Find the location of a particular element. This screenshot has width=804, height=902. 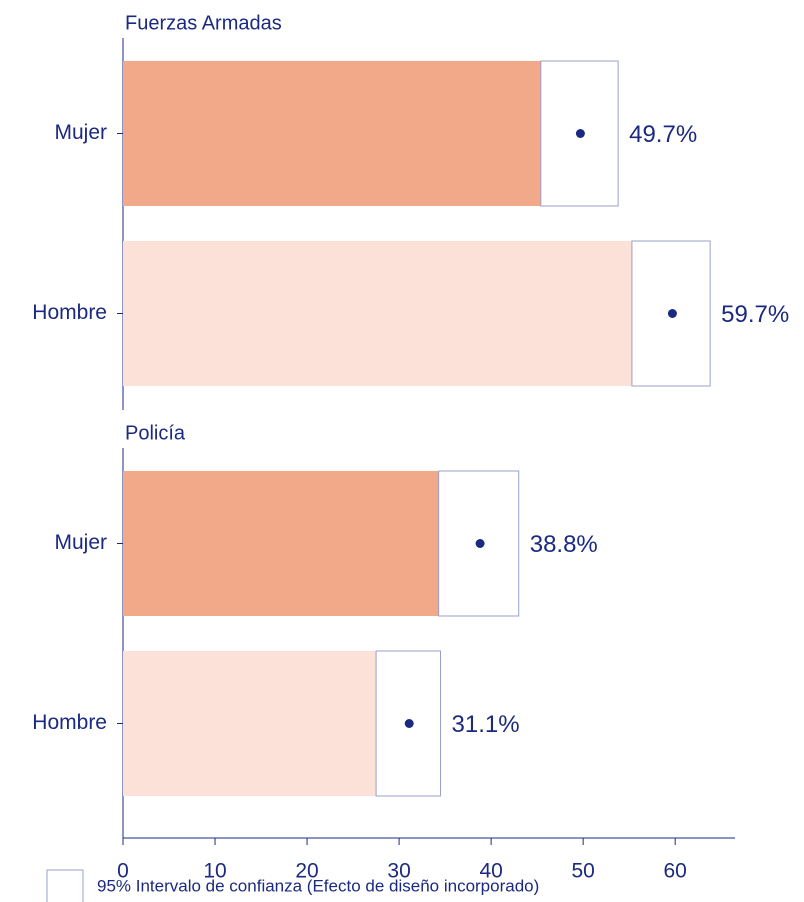

panel-title: Fuerzas Armadas is located at coordinates (203, 23).